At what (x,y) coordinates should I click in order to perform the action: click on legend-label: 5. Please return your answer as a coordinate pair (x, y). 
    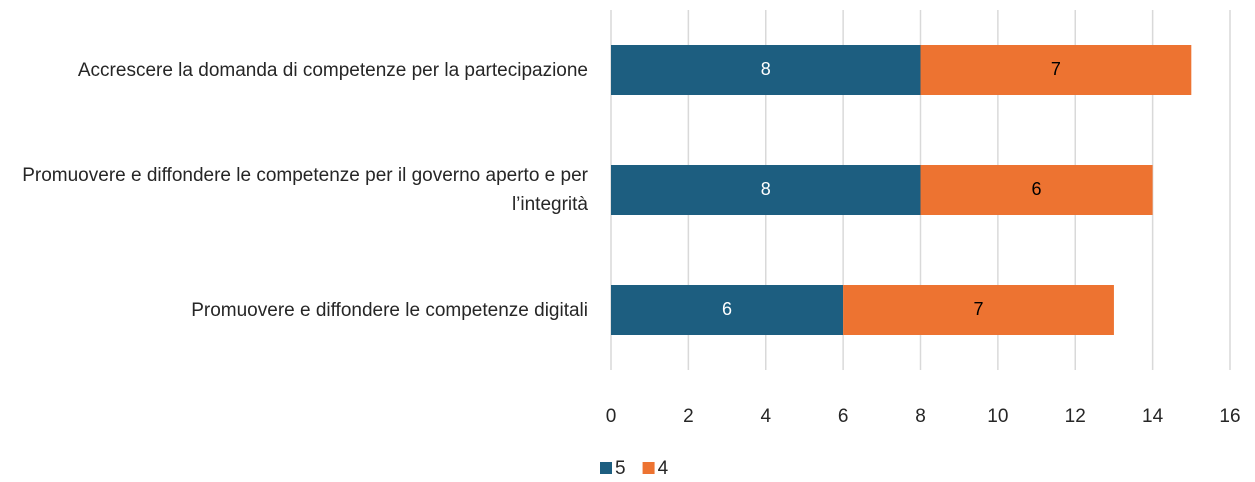
    Looking at the image, I should click on (620, 468).